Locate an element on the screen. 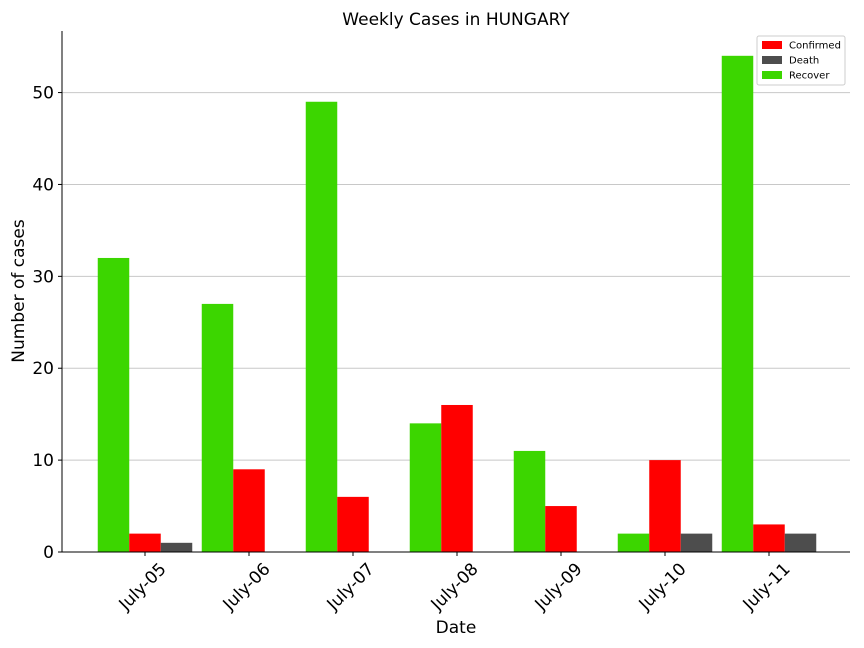 The height and width of the screenshot is (648, 864). x-axis-label: Date is located at coordinates (456, 628).